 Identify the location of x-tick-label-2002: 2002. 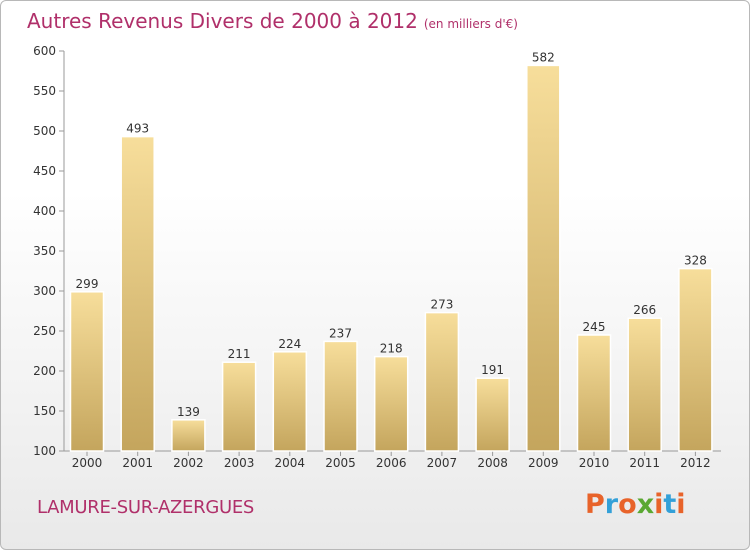
(188, 463).